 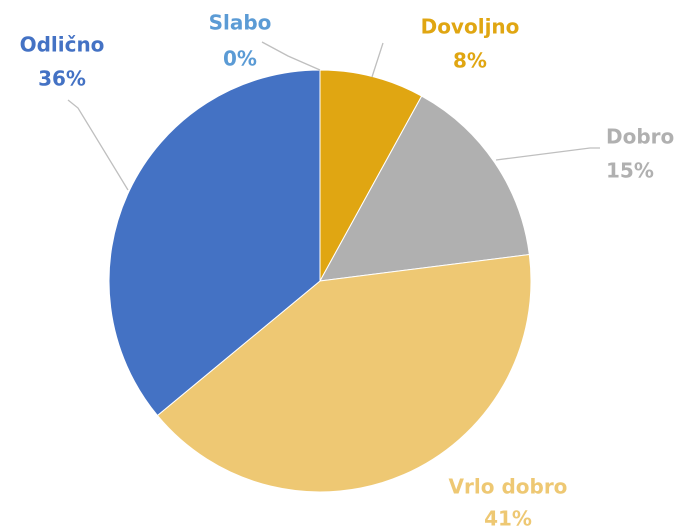 I want to click on category-label: Odlično, so click(x=62, y=45).